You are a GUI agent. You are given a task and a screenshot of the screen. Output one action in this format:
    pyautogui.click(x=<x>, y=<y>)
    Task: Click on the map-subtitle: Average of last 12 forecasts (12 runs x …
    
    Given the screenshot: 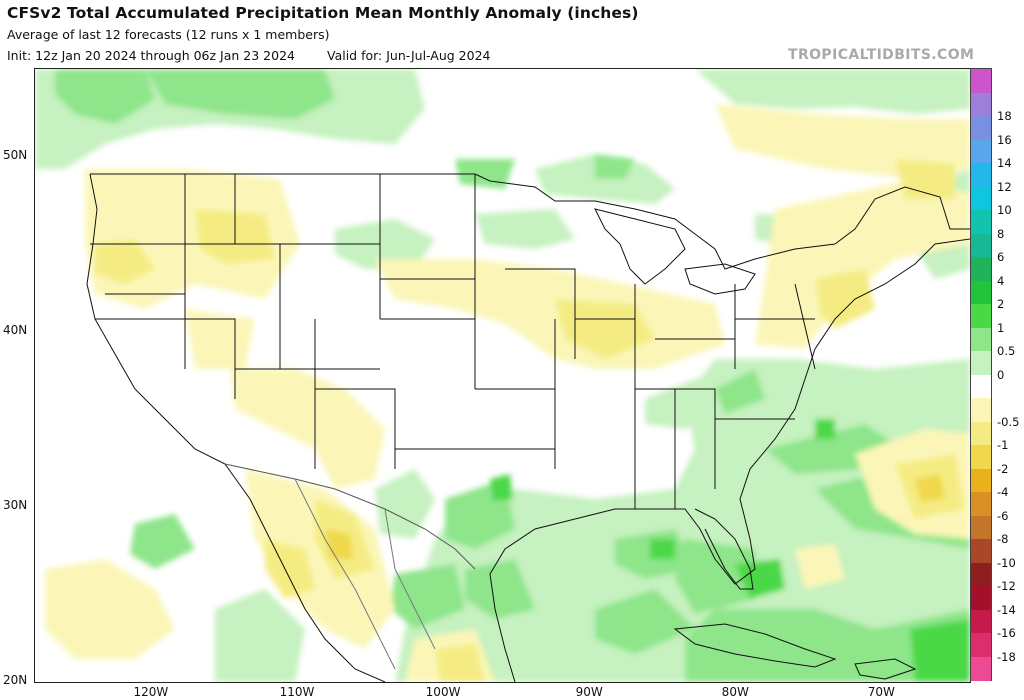 What is the action you would take?
    pyautogui.click(x=168, y=34)
    